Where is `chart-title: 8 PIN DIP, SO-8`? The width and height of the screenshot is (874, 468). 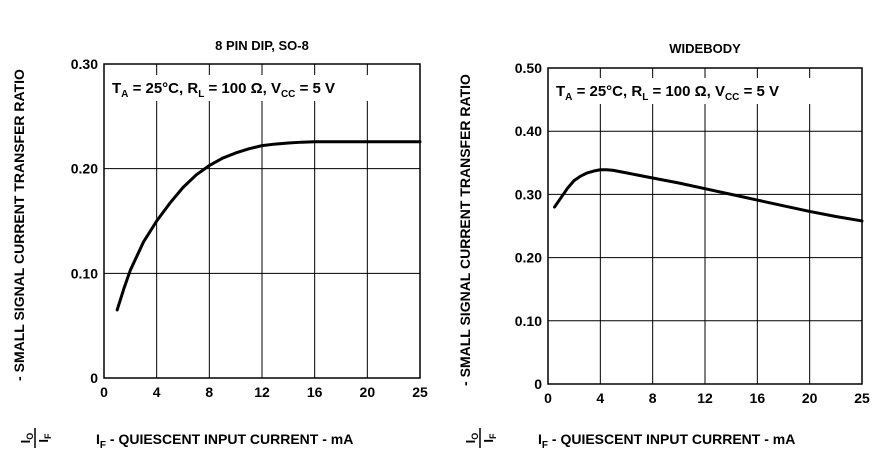 chart-title: 8 PIN DIP, SO-8 is located at coordinates (262, 45).